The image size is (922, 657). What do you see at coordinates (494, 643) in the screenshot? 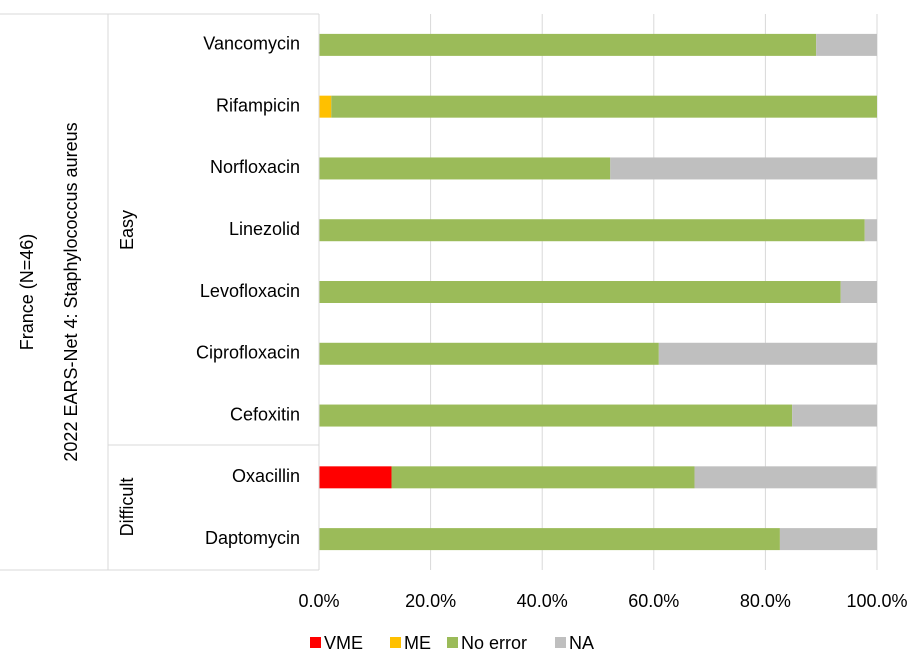
I see `legend-label: No error` at bounding box center [494, 643].